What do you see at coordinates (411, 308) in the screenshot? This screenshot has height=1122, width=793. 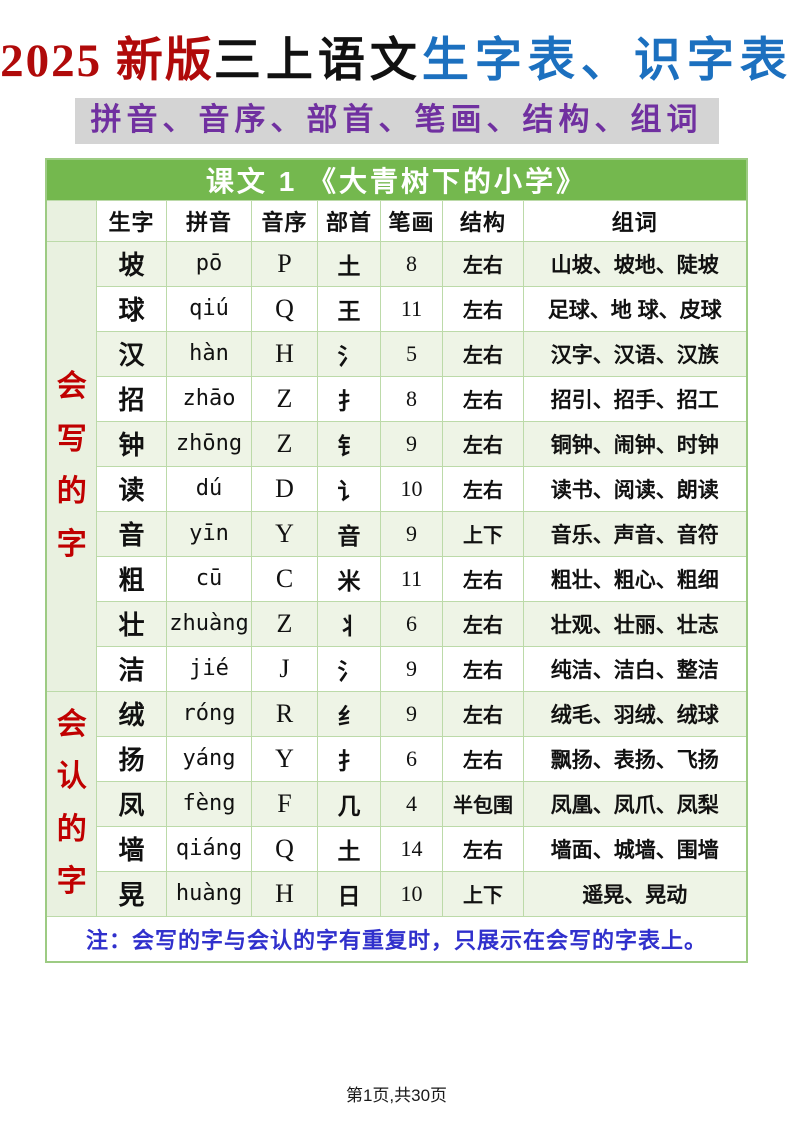 I see `cell-strokes: 11` at bounding box center [411, 308].